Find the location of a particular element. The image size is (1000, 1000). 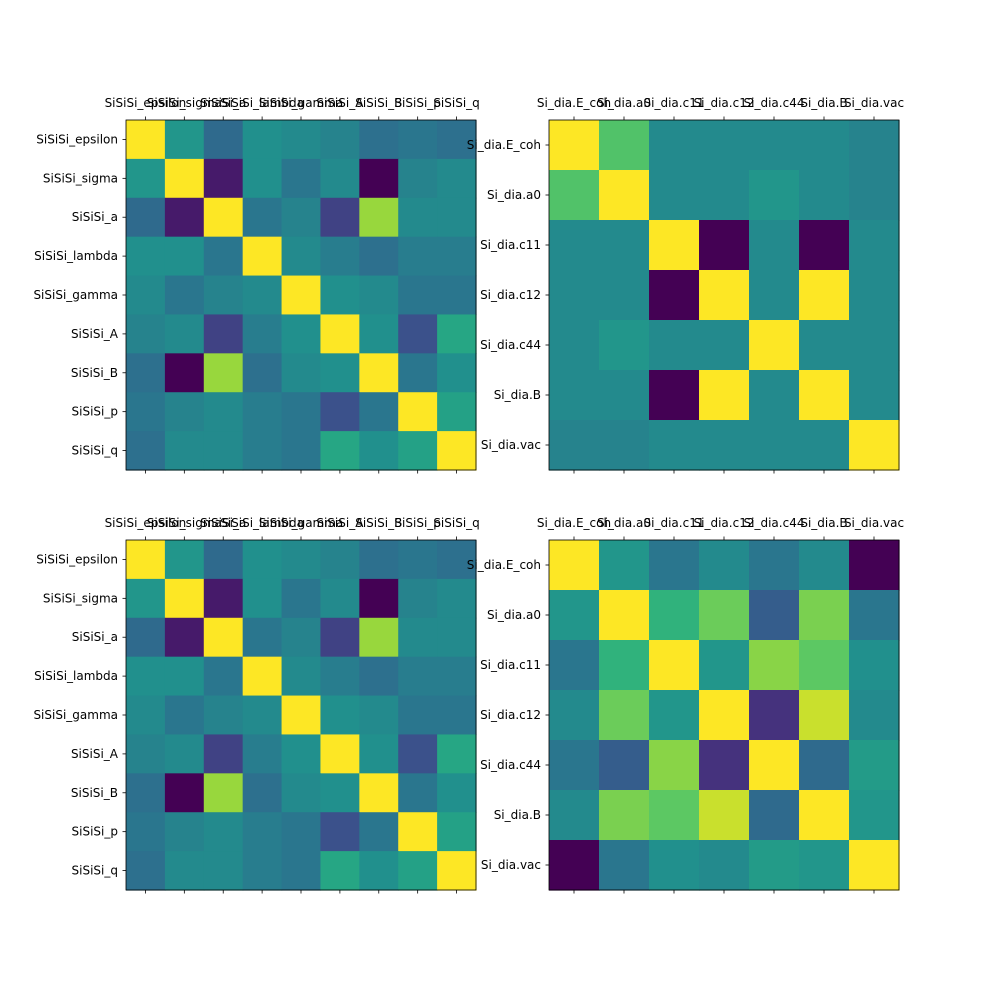

y-tick-label: Si_dia.c11 is located at coordinates (510, 245).